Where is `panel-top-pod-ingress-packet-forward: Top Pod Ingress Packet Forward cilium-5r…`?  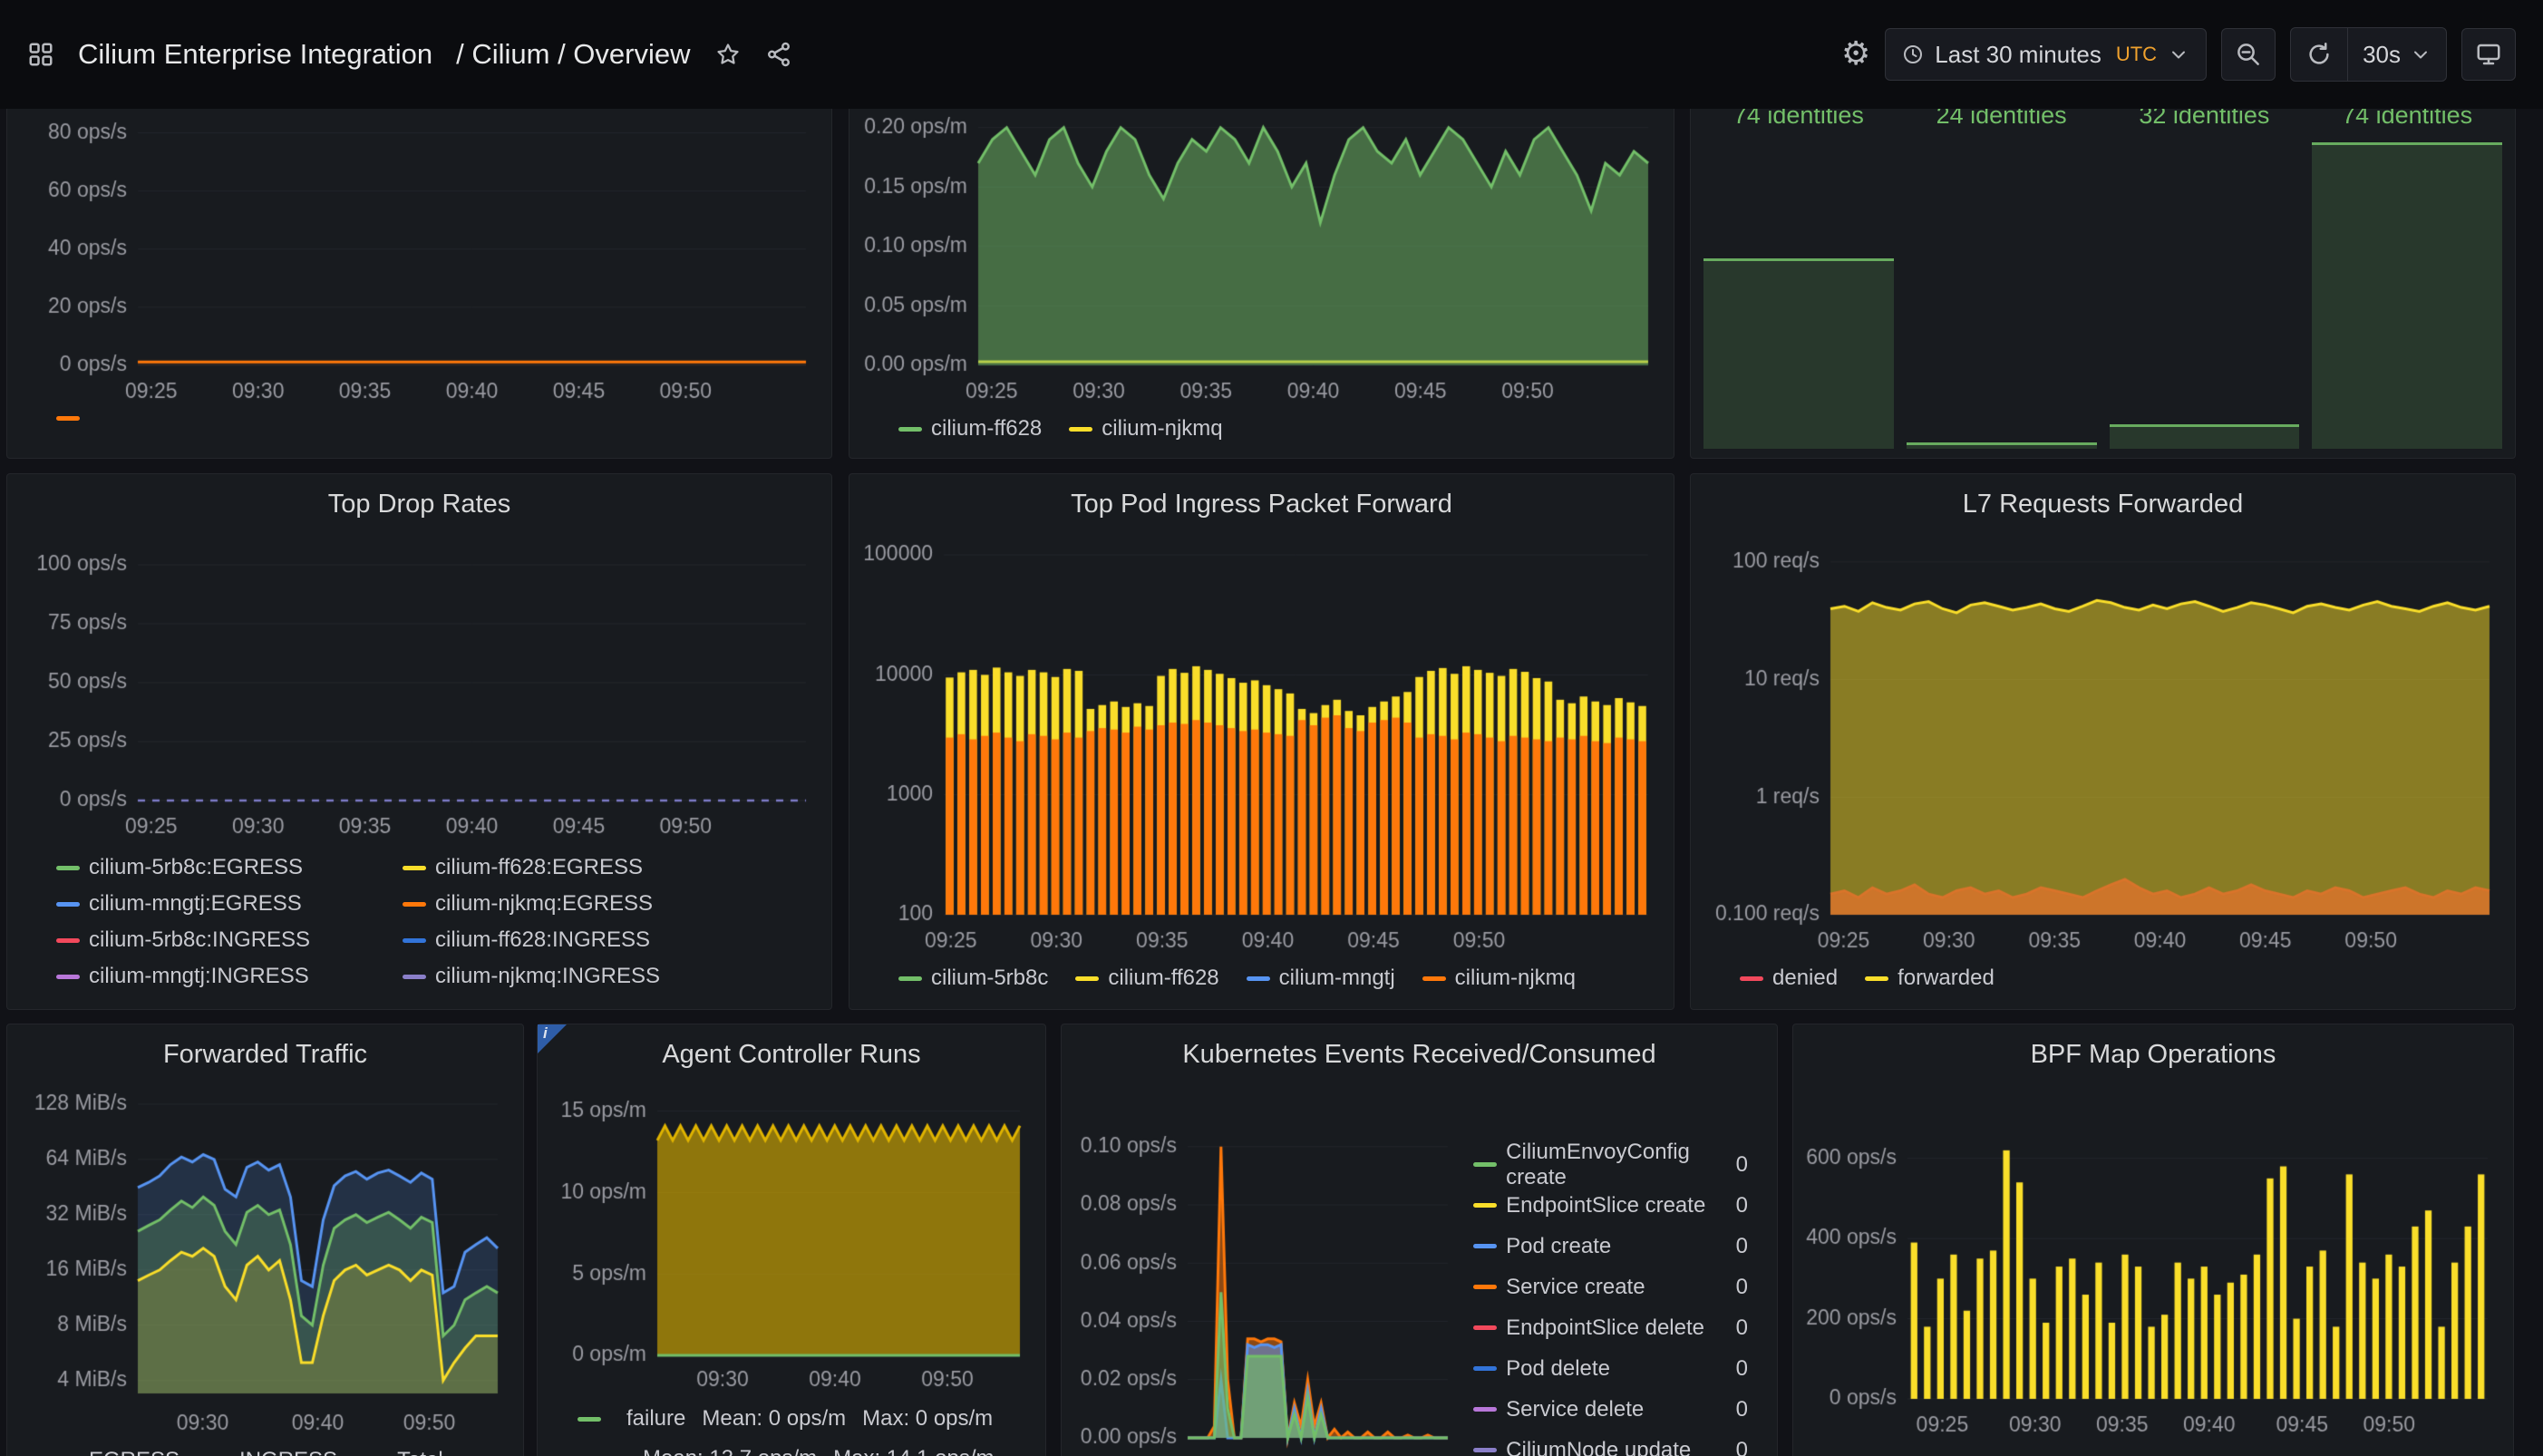 panel-top-pod-ingress-packet-forward: Top Pod Ingress Packet Forward cilium-5r… is located at coordinates (1261, 742).